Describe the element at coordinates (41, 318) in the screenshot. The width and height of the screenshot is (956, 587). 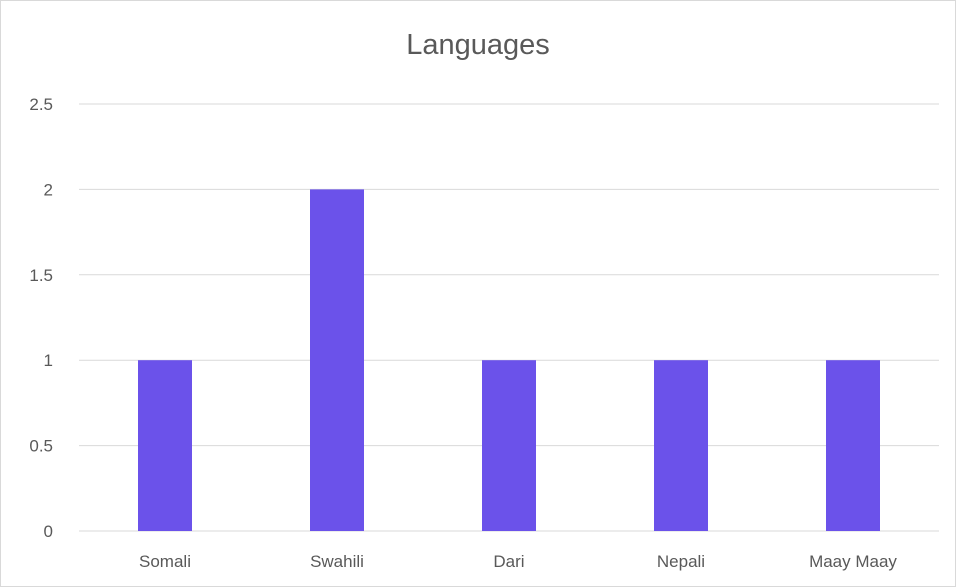
I see `y-axis-ticks: 0 0.5 1 1.5 2 2.5` at that location.